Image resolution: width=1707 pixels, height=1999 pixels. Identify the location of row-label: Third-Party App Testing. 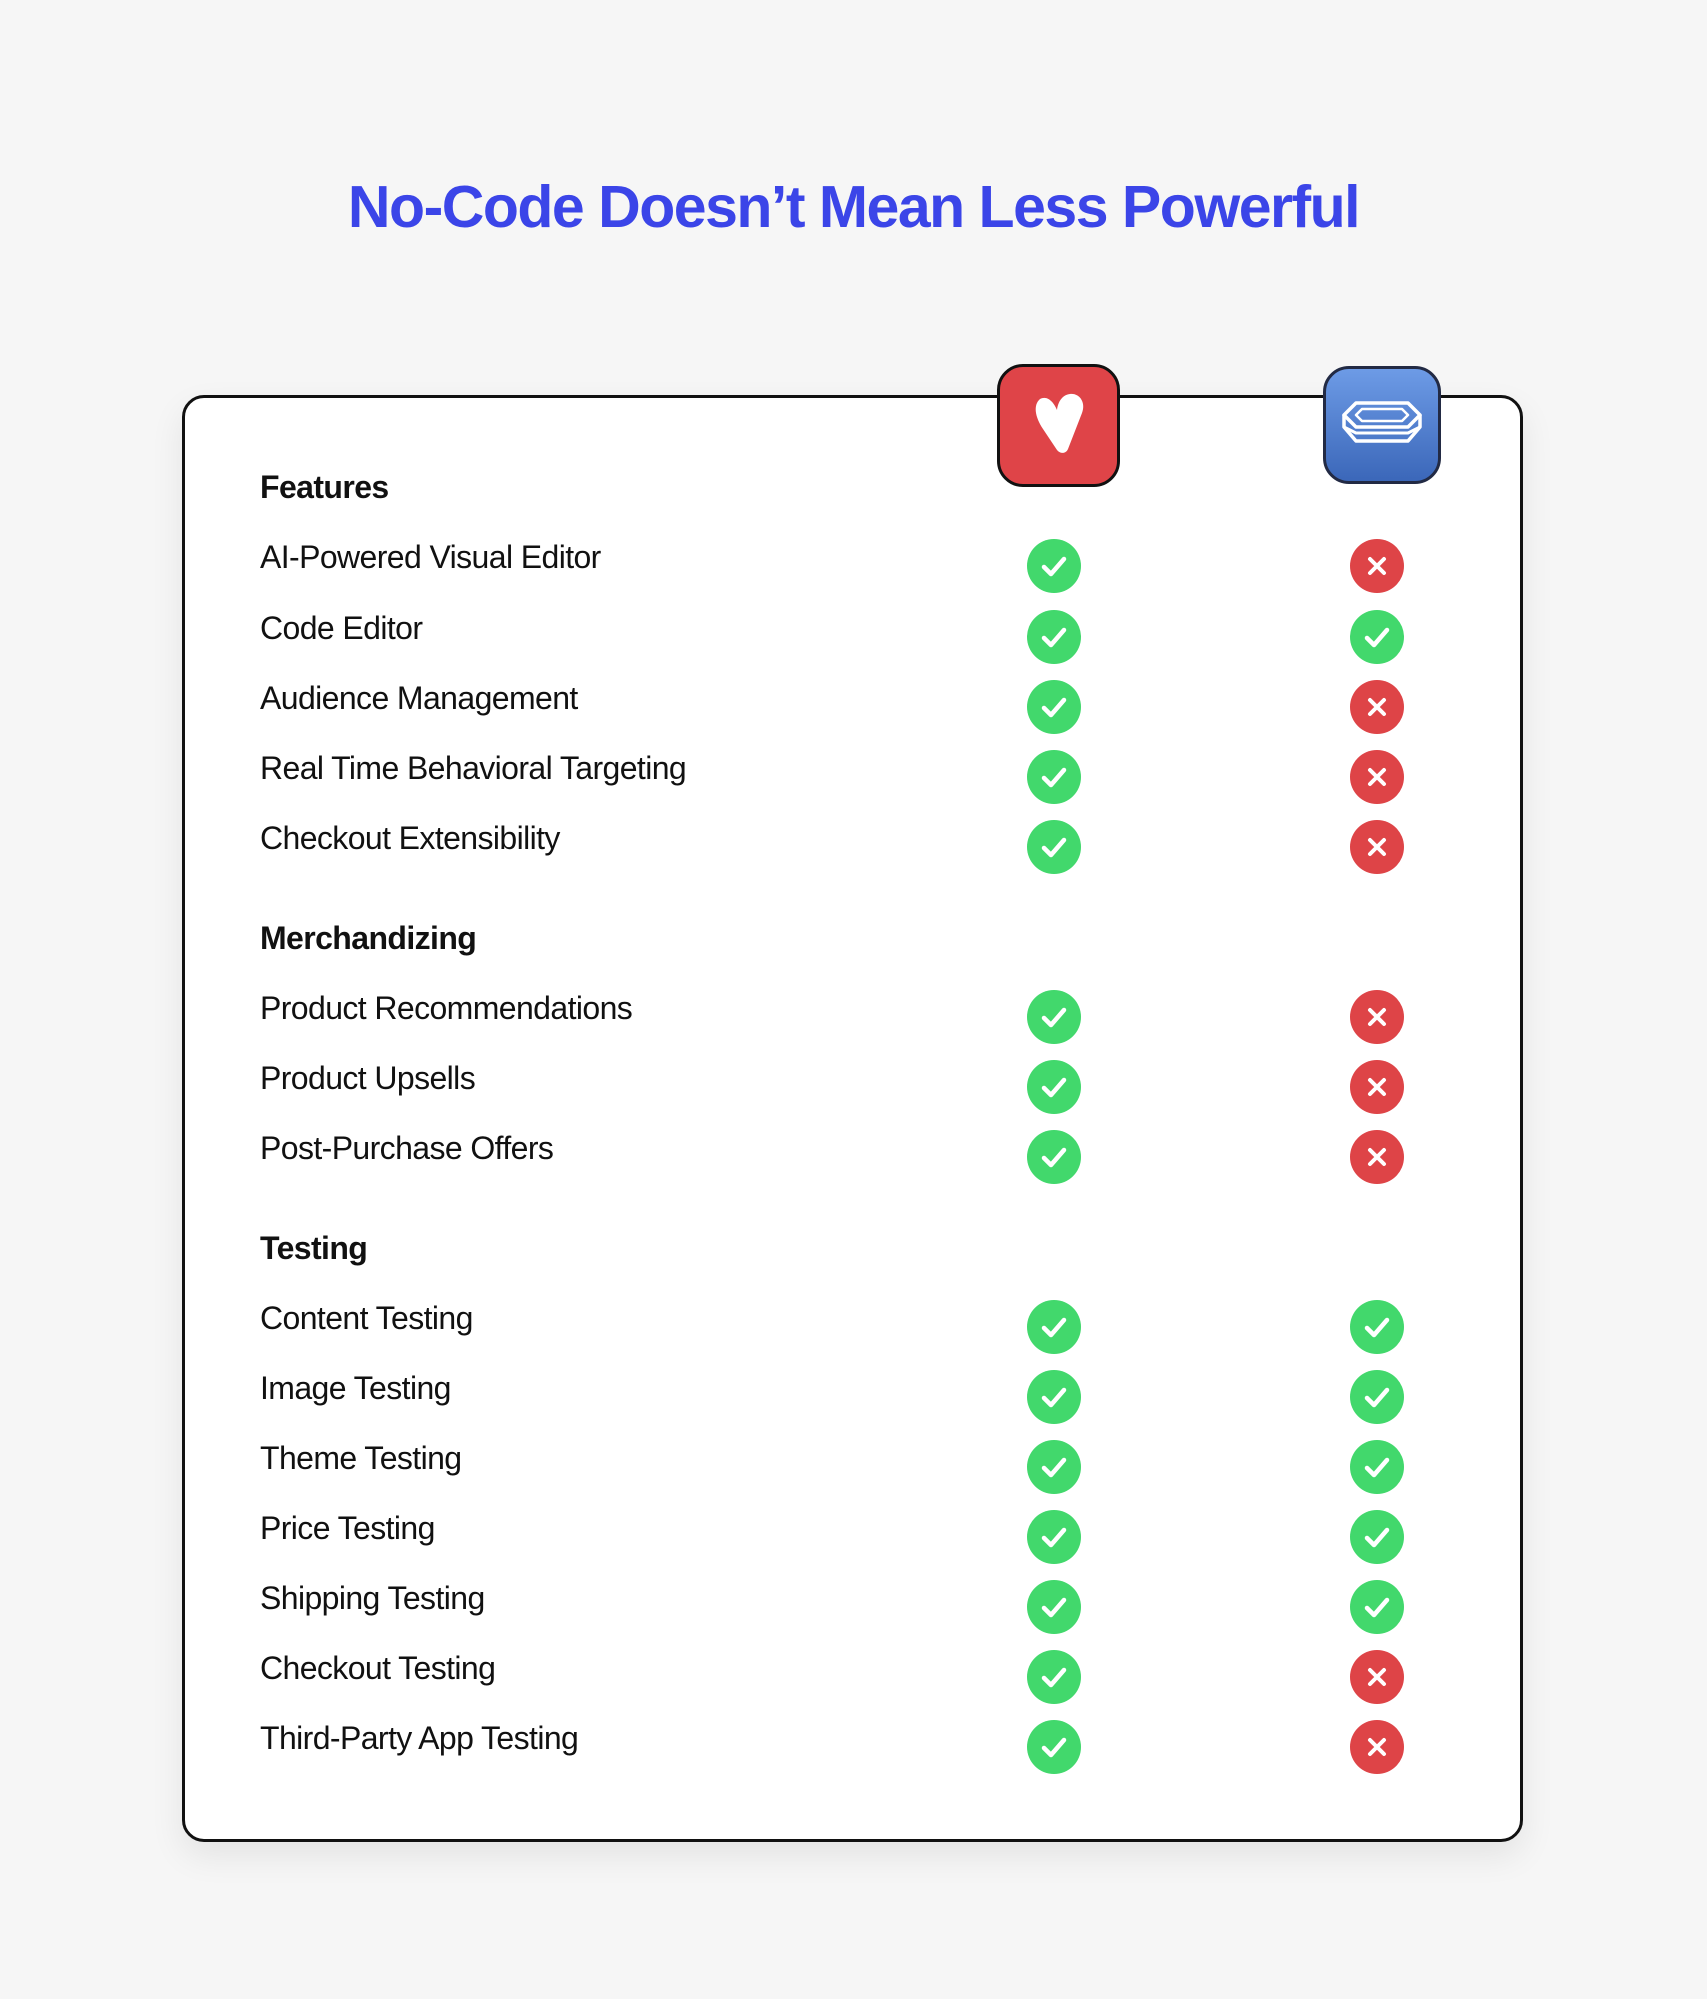
(419, 1738).